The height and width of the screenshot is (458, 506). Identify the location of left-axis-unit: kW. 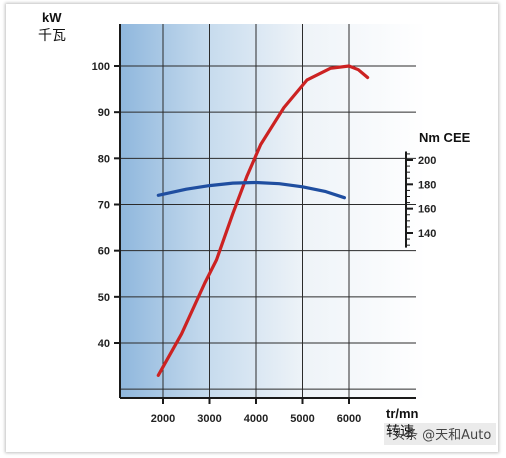
(52, 17).